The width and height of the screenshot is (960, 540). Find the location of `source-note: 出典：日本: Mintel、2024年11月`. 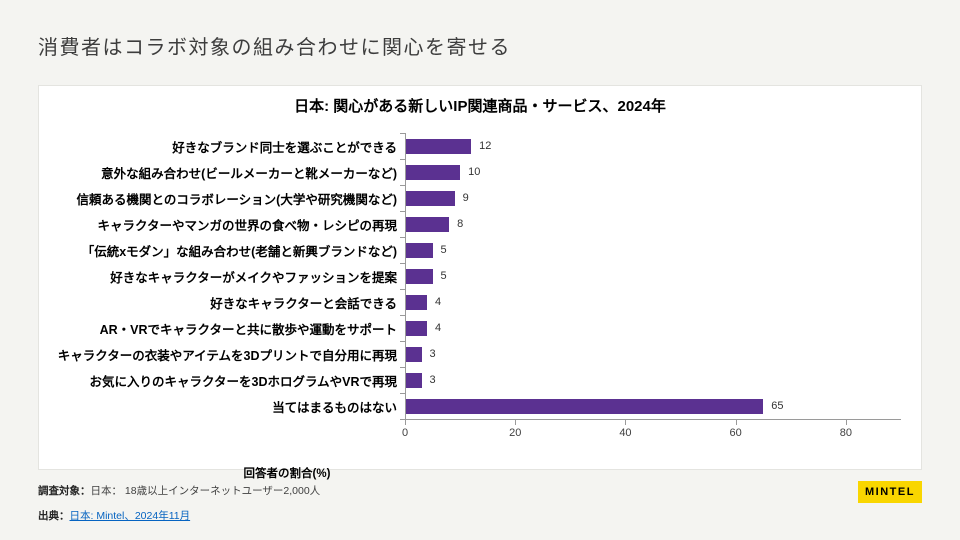

source-note: 出典：日本: Mintel、2024年11月 is located at coordinates (114, 515).